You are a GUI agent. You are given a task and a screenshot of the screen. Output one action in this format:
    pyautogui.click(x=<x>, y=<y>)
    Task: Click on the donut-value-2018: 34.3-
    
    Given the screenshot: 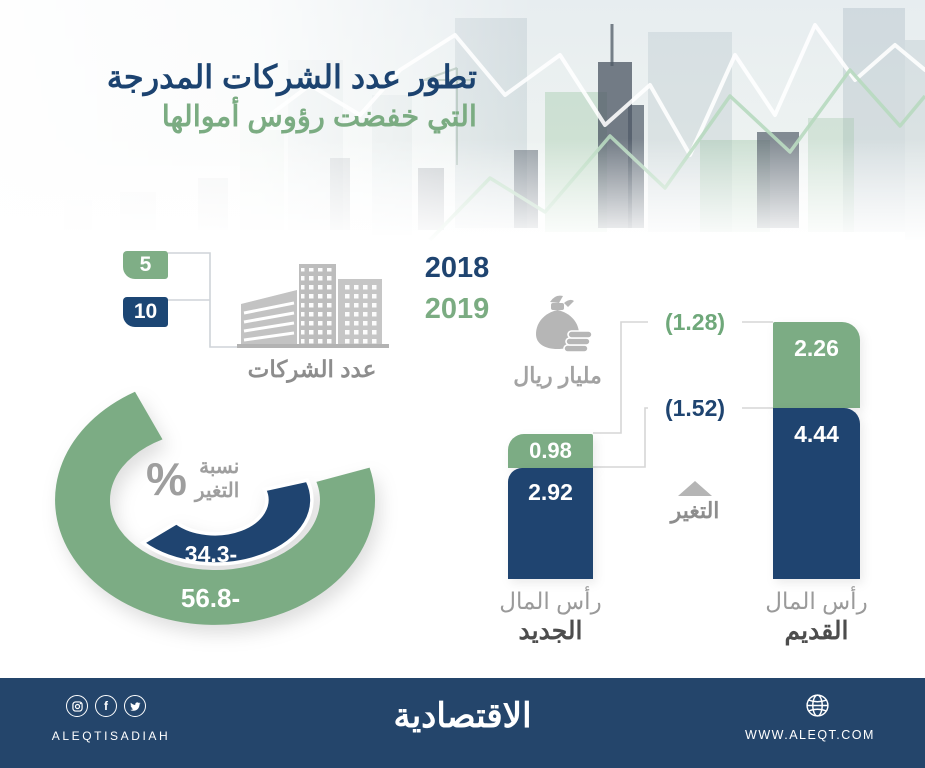 What is the action you would take?
    pyautogui.click(x=211, y=554)
    